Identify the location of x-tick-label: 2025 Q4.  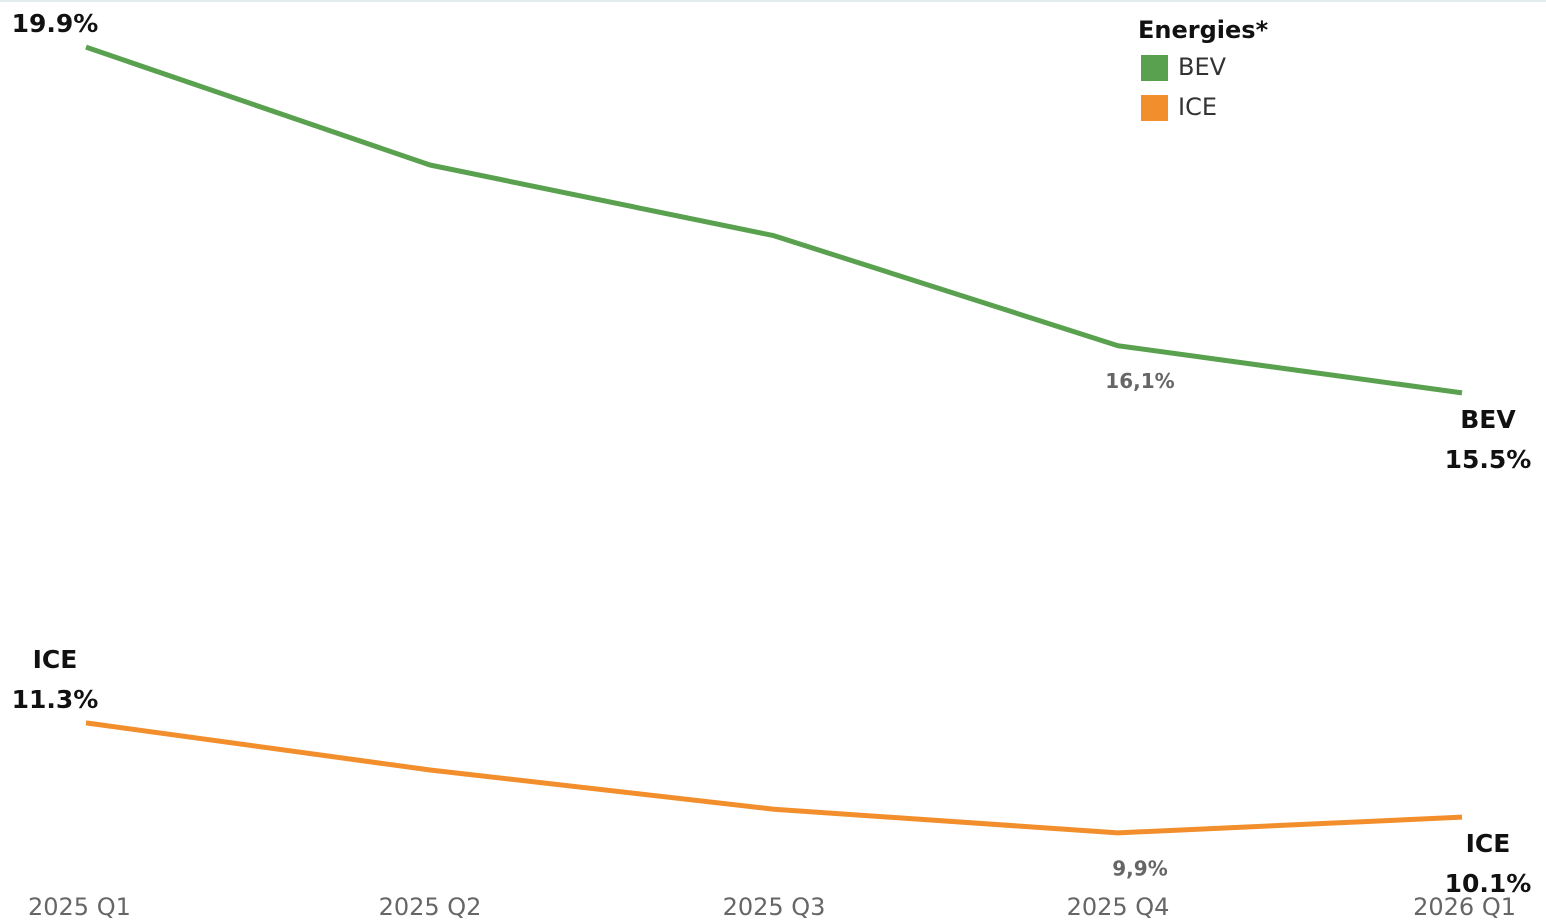
(1118, 907).